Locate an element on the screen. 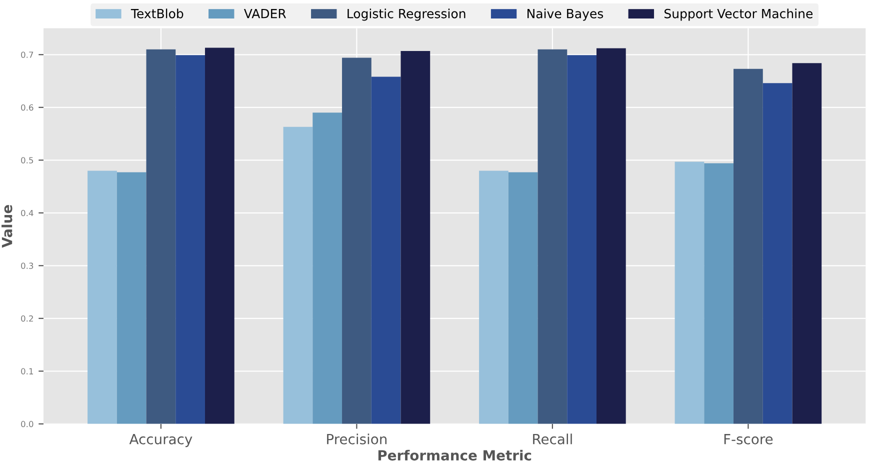 Image resolution: width=870 pixels, height=471 pixels. legend-label: Logistic Regression is located at coordinates (407, 14).